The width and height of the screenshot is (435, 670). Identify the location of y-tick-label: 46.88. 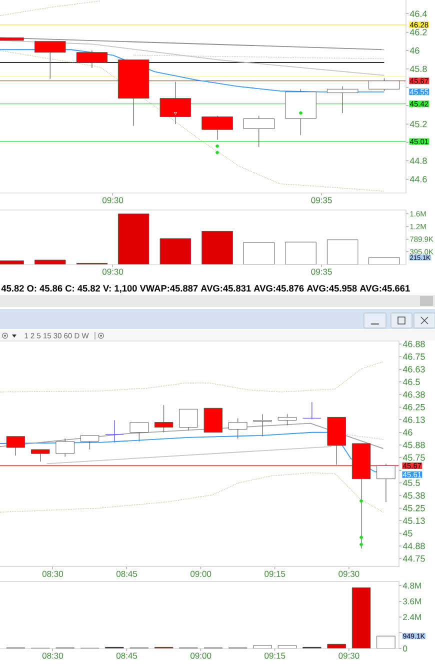
(413, 344).